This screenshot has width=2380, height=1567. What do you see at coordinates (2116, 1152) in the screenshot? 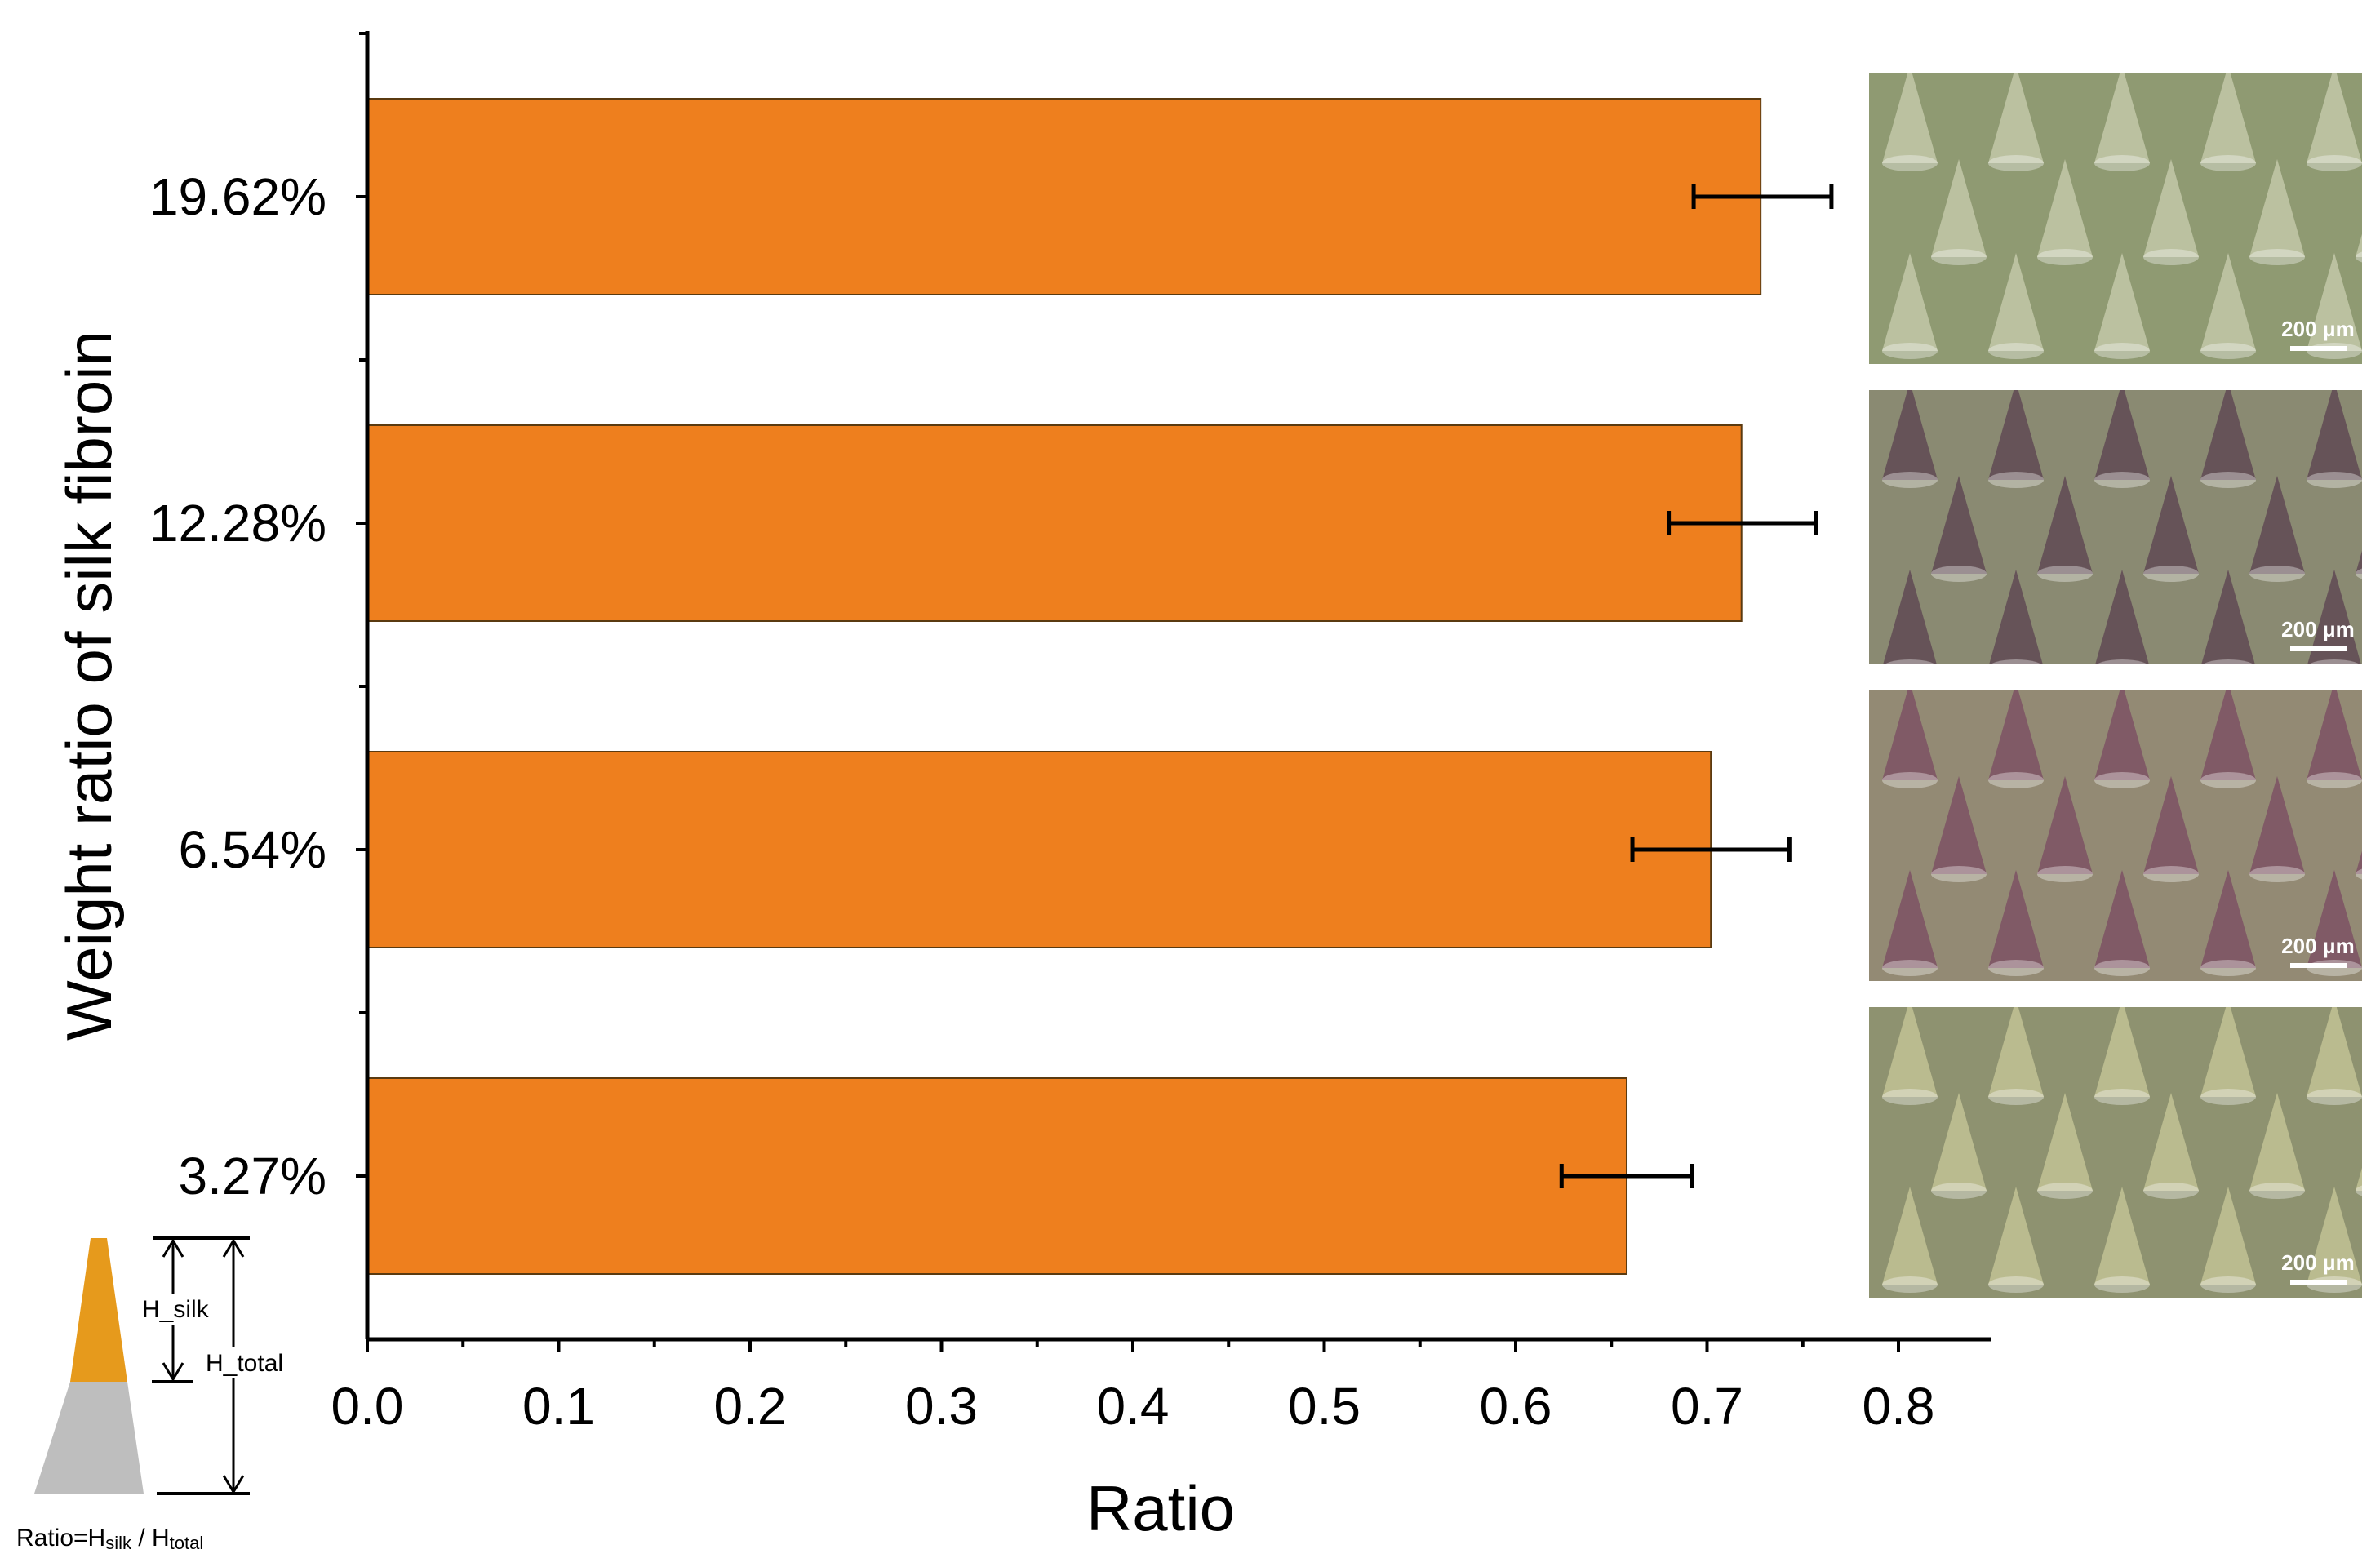
I see `micrograph-3.27%: 200 μm` at bounding box center [2116, 1152].